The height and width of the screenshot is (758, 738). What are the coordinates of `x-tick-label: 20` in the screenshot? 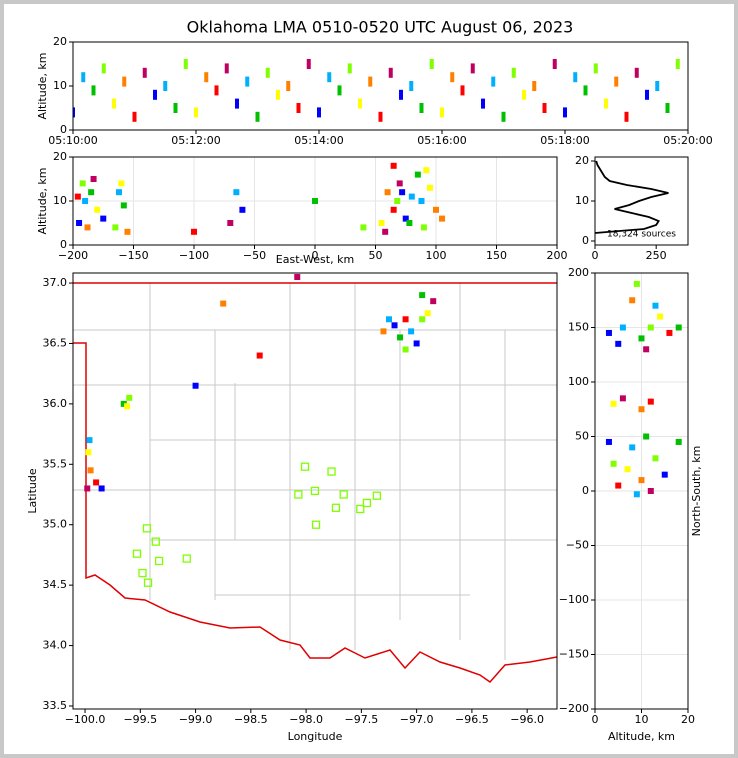 It's located at (688, 719).